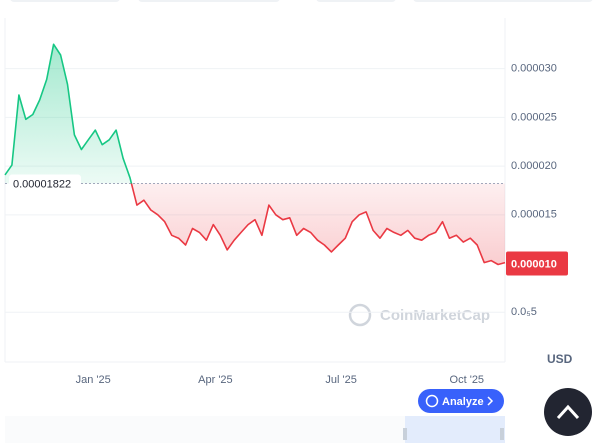  I want to click on y-tick-label: 0.000030, so click(534, 69).